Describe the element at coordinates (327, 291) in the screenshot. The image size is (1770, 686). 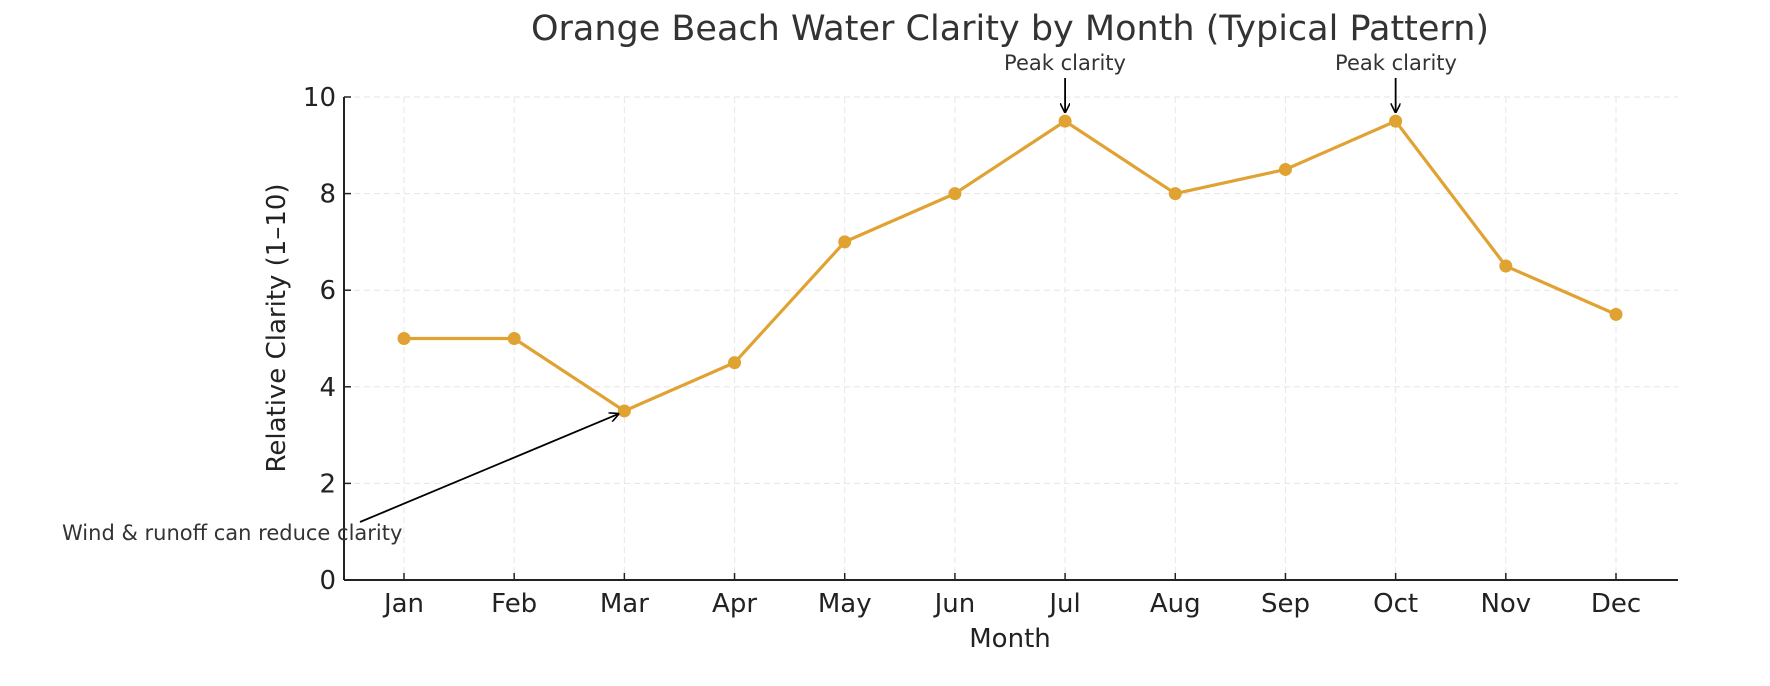
I see `y-tick-label: 6` at that location.